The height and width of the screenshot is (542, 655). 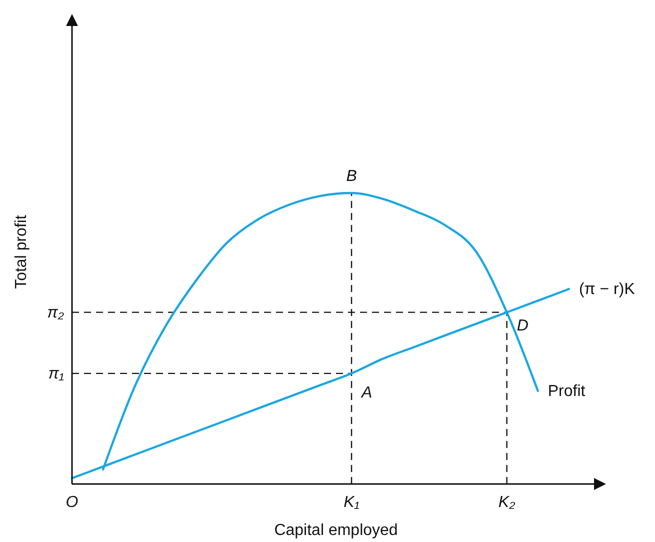 What do you see at coordinates (352, 502) in the screenshot?
I see `x-tick-label: K₁` at bounding box center [352, 502].